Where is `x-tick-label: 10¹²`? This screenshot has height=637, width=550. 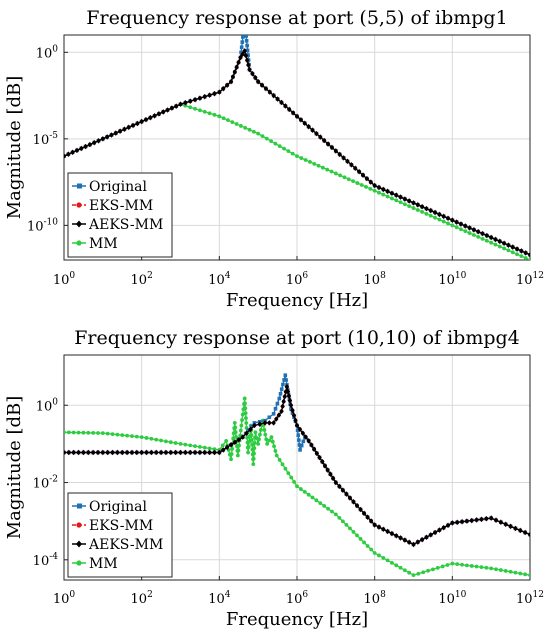
x-tick-label: 10¹² is located at coordinates (530, 598).